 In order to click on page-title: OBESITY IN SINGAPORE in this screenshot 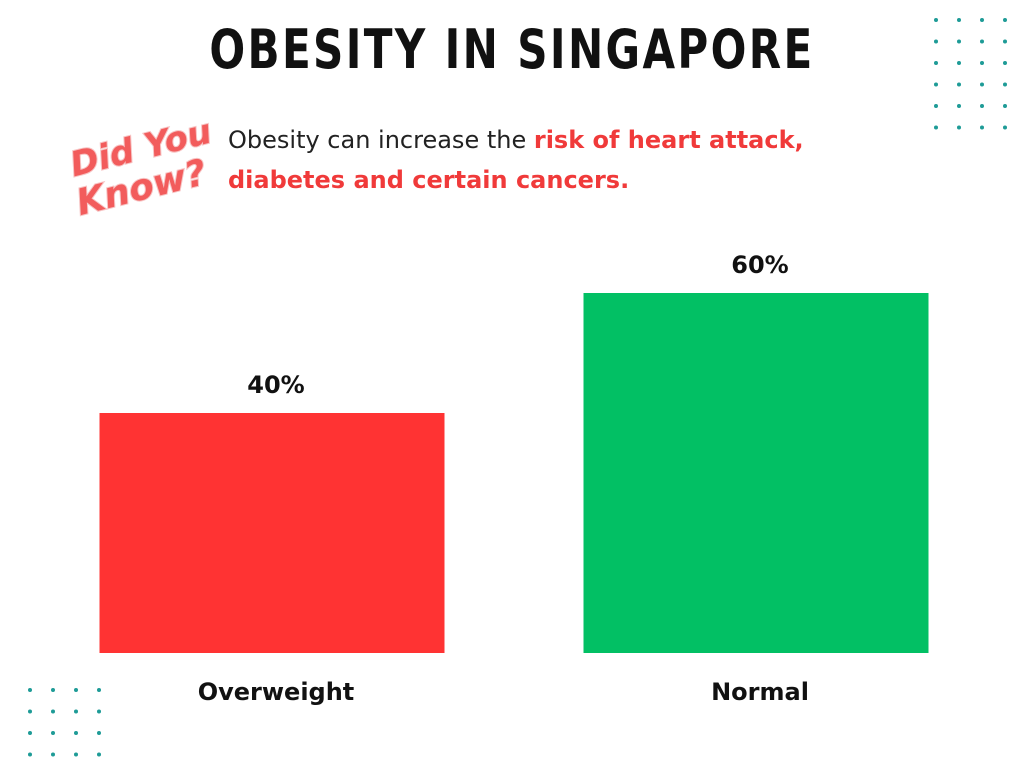, I will do `click(512, 49)`.